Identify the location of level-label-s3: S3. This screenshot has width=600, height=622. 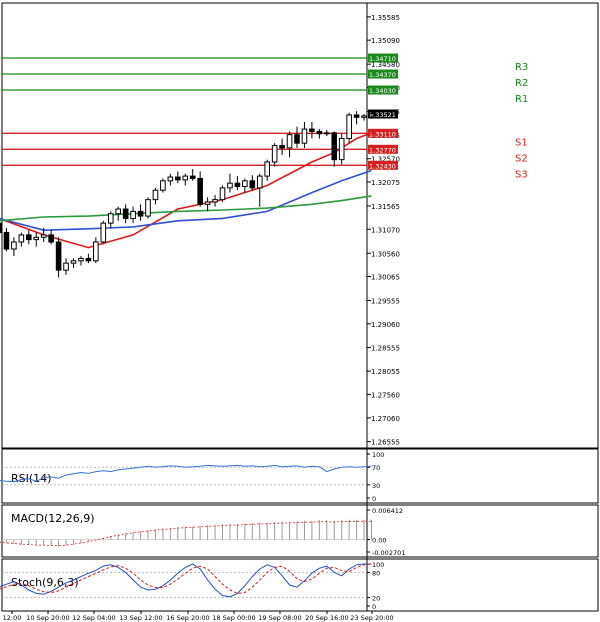
(521, 174).